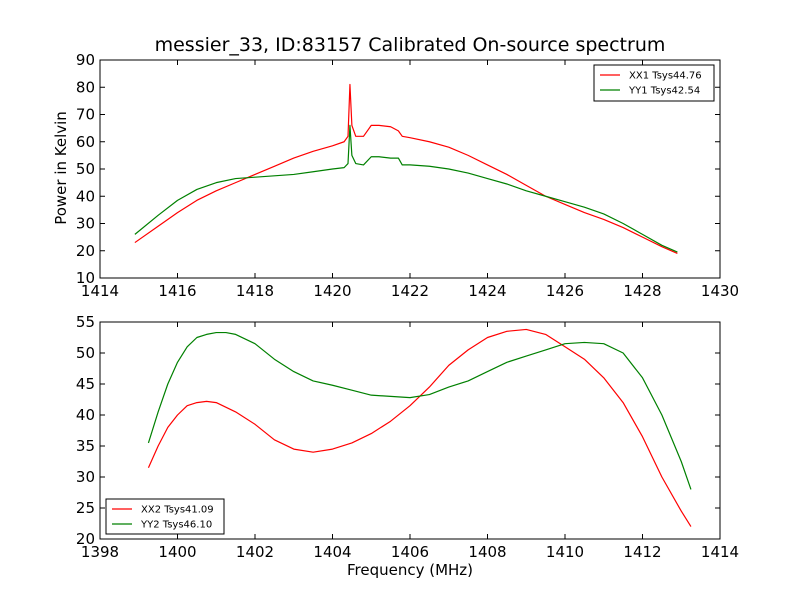 The image size is (800, 600). What do you see at coordinates (177, 552) in the screenshot?
I see `bottom-x-tick-label: 1400` at bounding box center [177, 552].